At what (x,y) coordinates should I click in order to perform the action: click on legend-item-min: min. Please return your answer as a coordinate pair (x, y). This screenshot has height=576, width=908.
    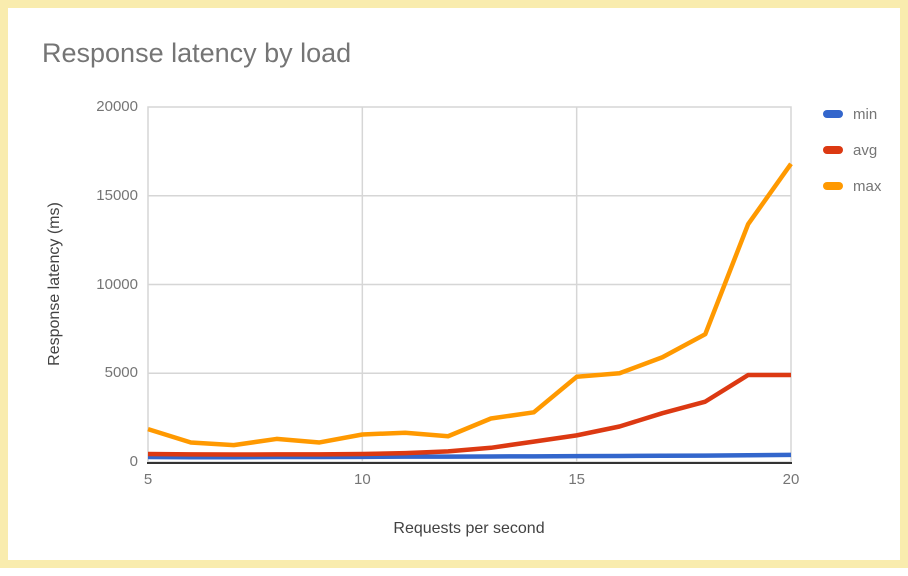
    Looking at the image, I should click on (852, 114).